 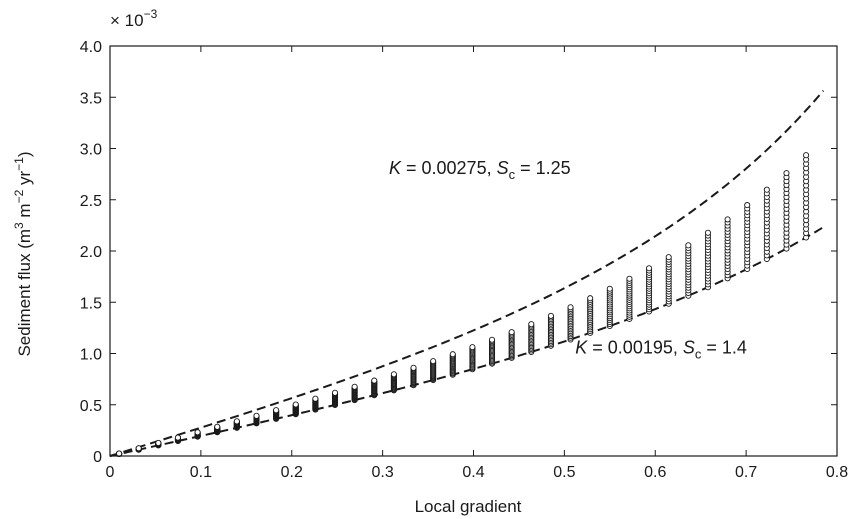 I want to click on y-tick-label: 3.5, so click(x=91, y=98).